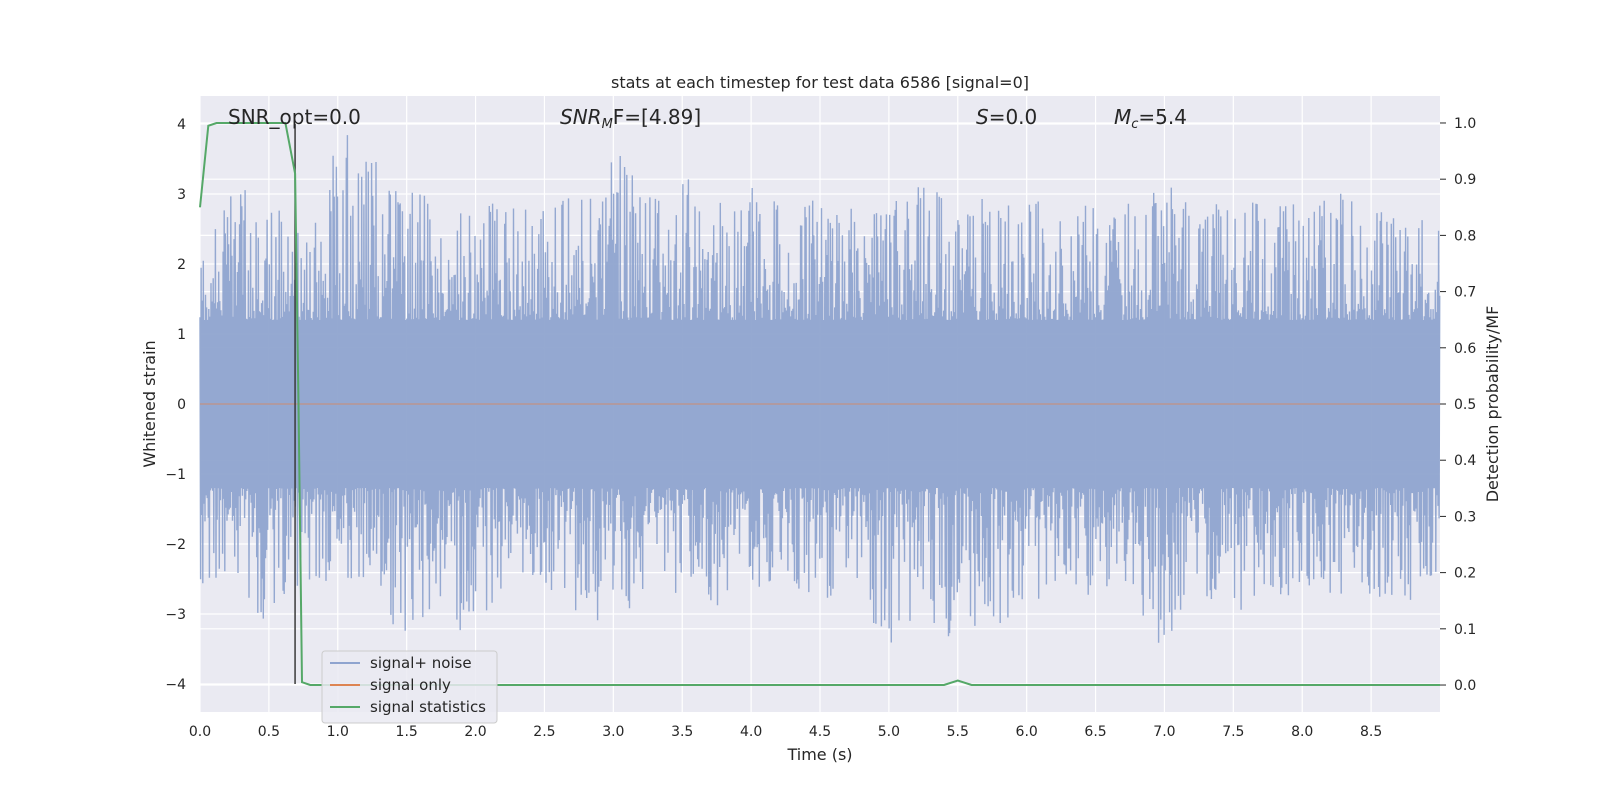 This screenshot has width=1600, height=800. Describe the element at coordinates (1465, 293) in the screenshot. I see `y2-tick-label: 0.7` at that location.